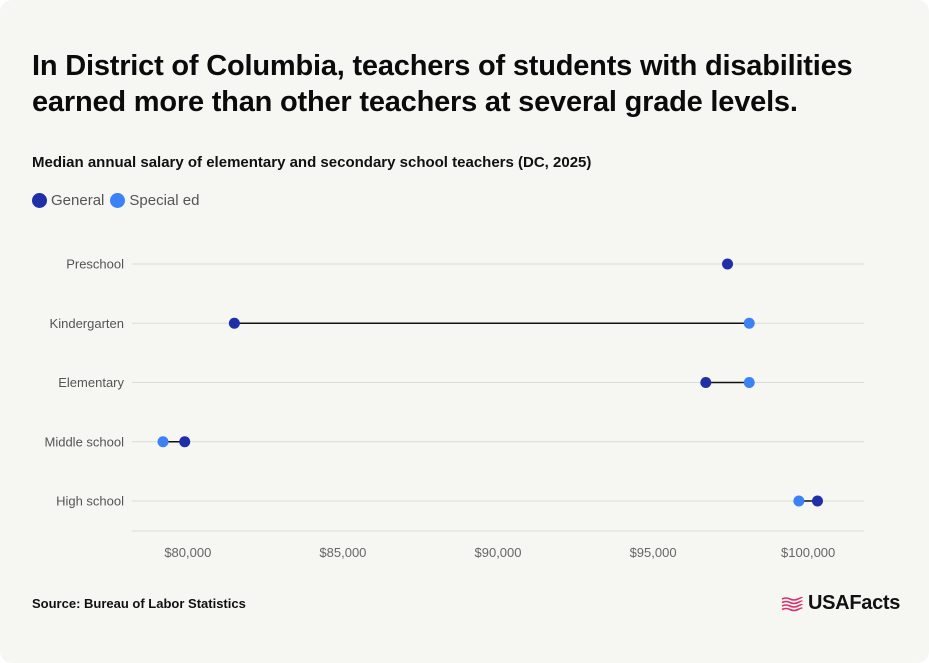 The height and width of the screenshot is (663, 929). What do you see at coordinates (342, 552) in the screenshot?
I see `x-tick-label: $85,000` at bounding box center [342, 552].